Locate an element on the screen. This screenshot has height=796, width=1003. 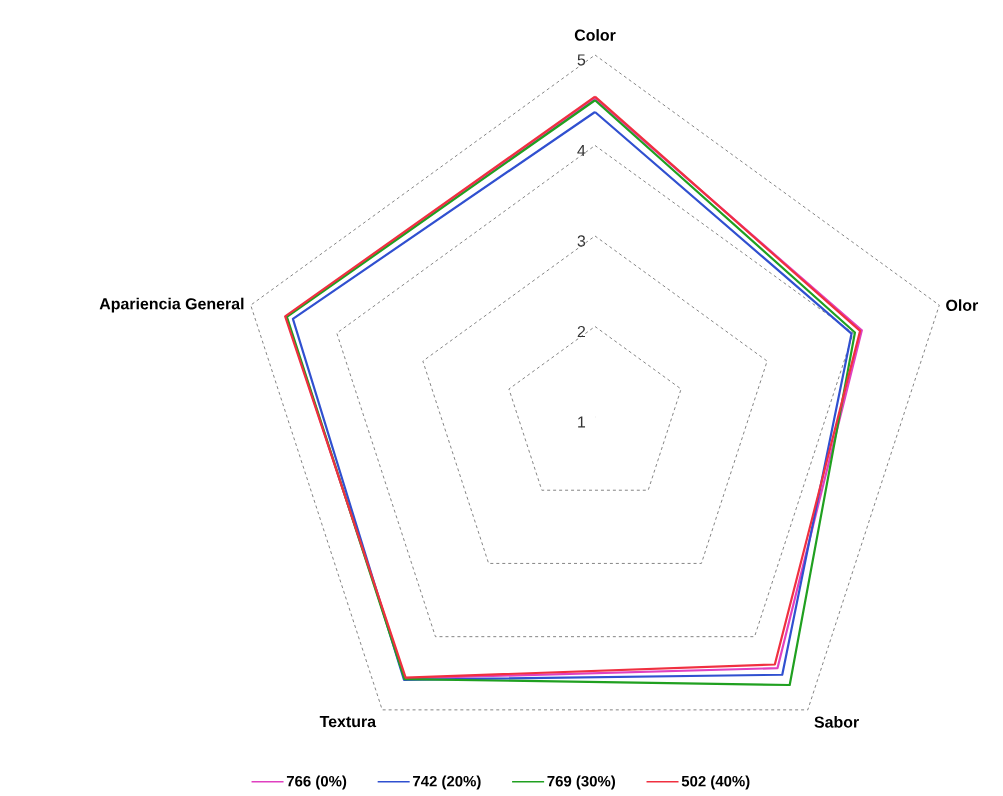
legend-label: 766 (0%) is located at coordinates (316, 782).